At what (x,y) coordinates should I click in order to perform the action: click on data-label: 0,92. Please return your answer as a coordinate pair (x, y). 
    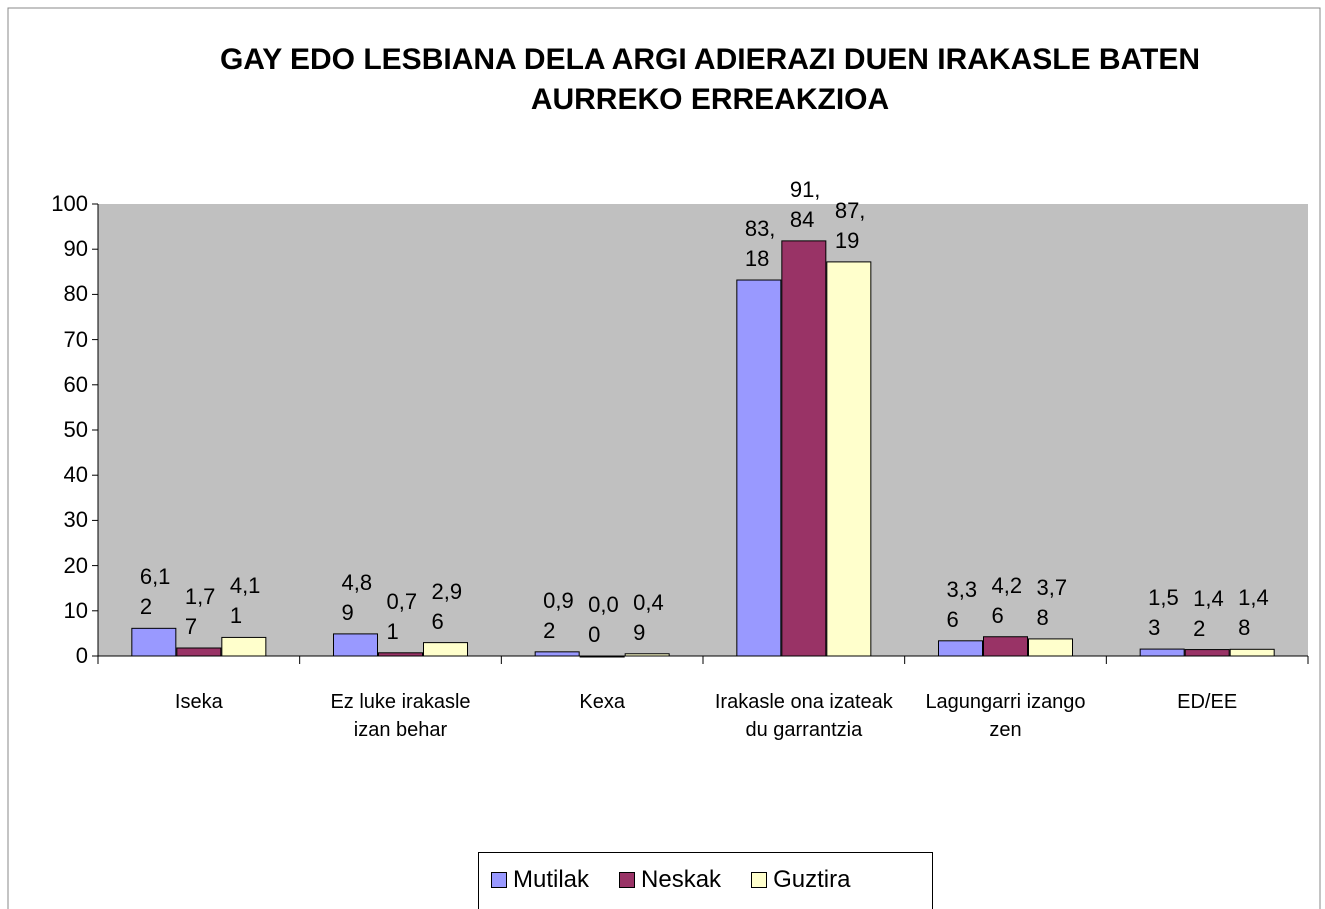
    Looking at the image, I should click on (558, 615).